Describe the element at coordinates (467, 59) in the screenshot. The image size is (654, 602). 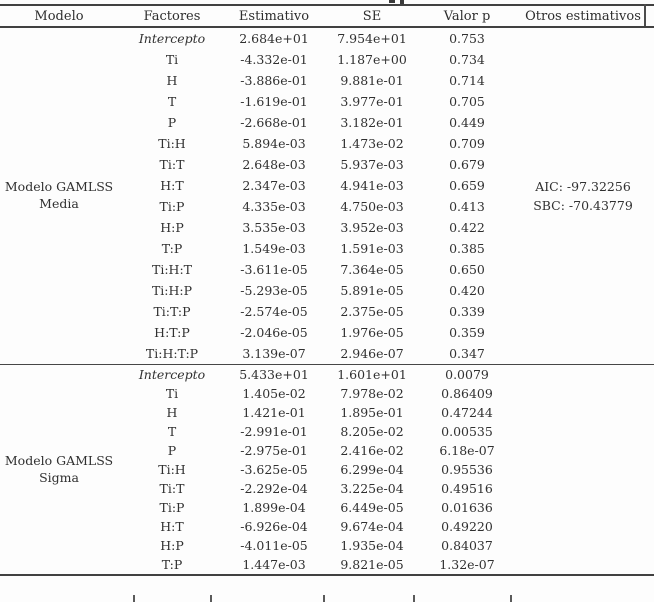
I see `p-cell: 0.734` at that location.